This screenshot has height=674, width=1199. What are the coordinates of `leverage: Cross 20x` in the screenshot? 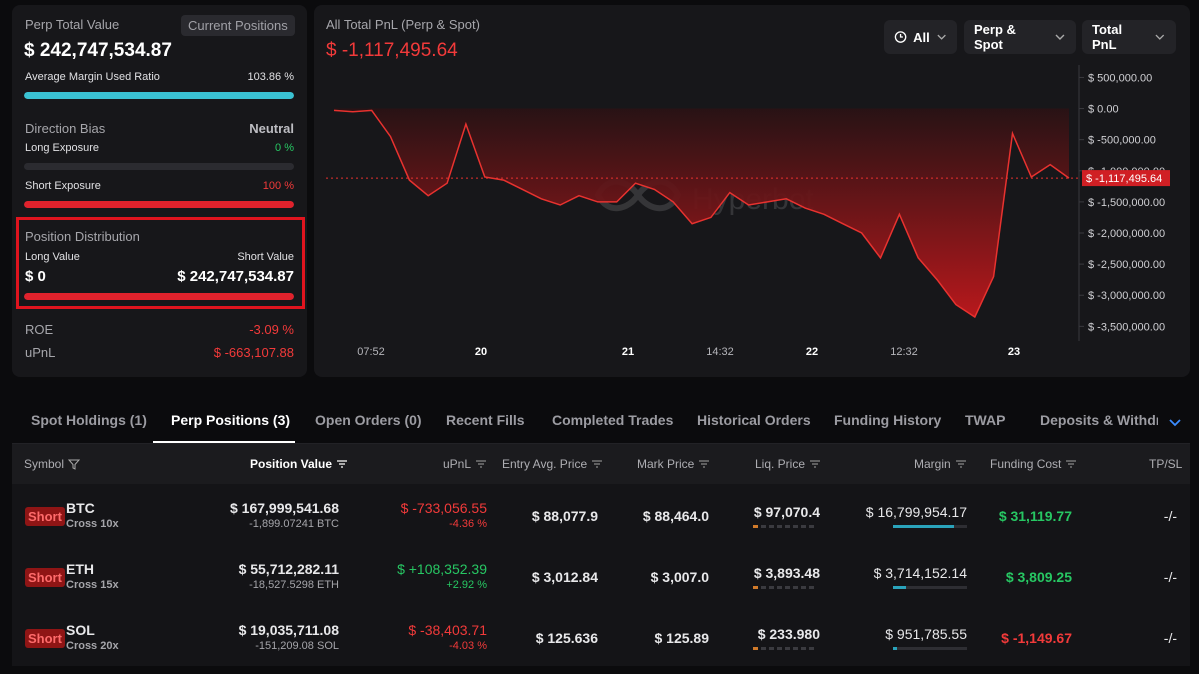 It's located at (92, 646).